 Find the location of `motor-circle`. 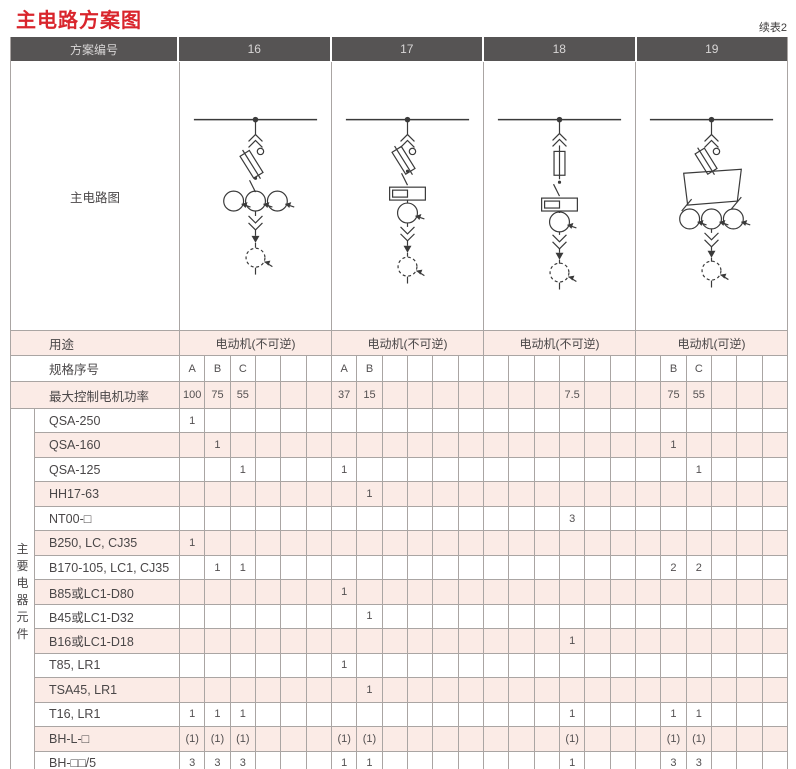

motor-circle is located at coordinates (407, 266).